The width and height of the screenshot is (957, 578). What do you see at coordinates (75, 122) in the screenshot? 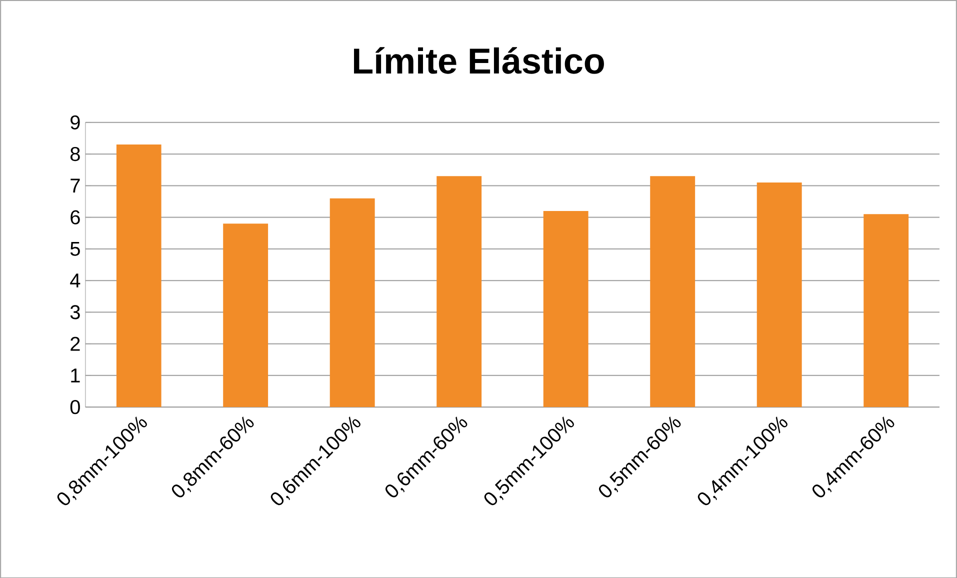
I see `y-tick-label: 9` at bounding box center [75, 122].